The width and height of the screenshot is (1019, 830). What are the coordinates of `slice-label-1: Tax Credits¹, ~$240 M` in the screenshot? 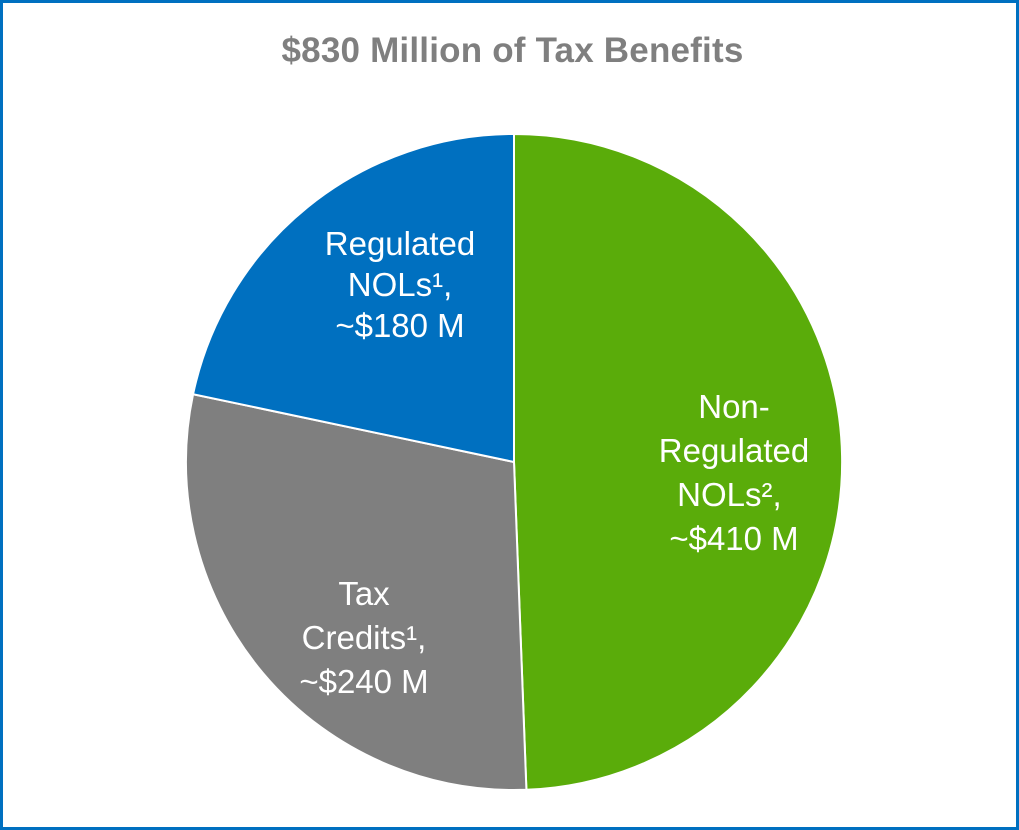 It's located at (363, 637).